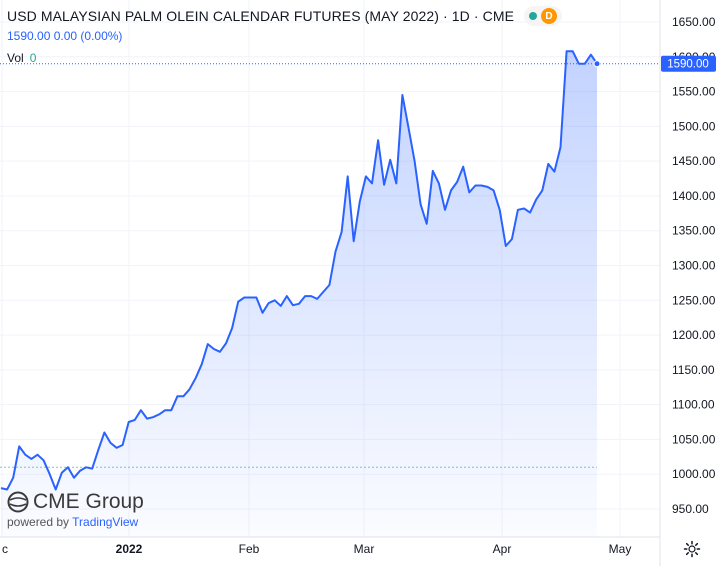  I want to click on y-tick-label: 1400.00, so click(694, 196).